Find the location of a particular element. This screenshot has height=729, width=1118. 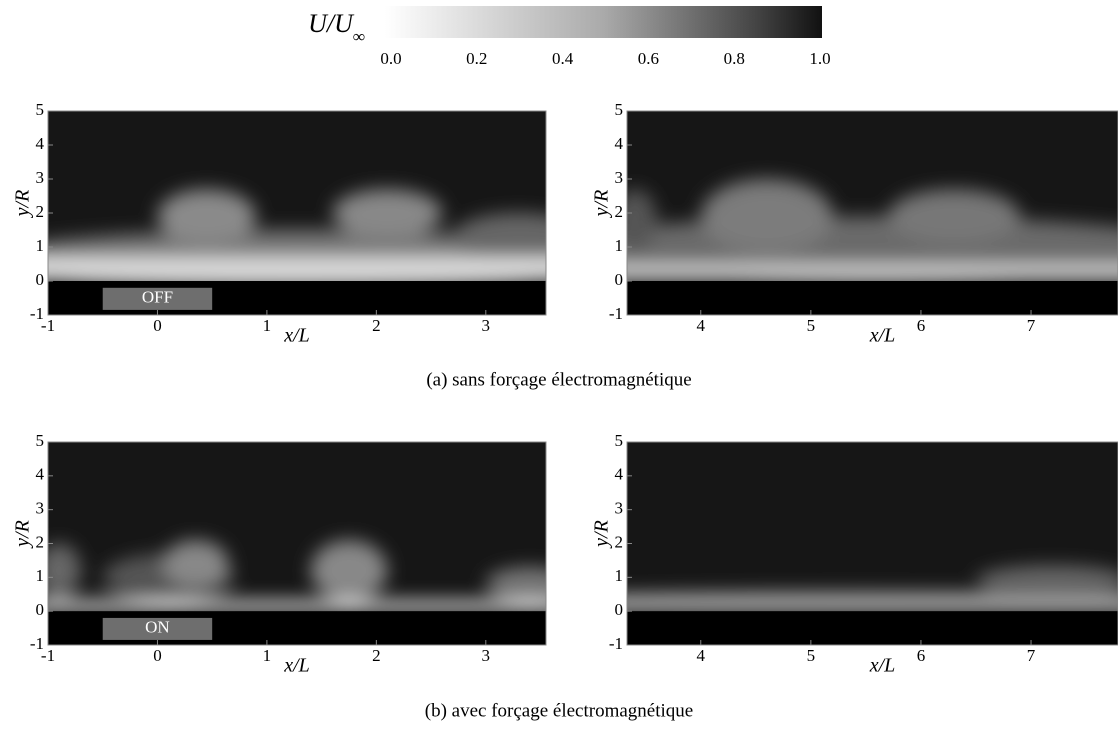

colorbar-tick-label: 0.6 is located at coordinates (648, 58).